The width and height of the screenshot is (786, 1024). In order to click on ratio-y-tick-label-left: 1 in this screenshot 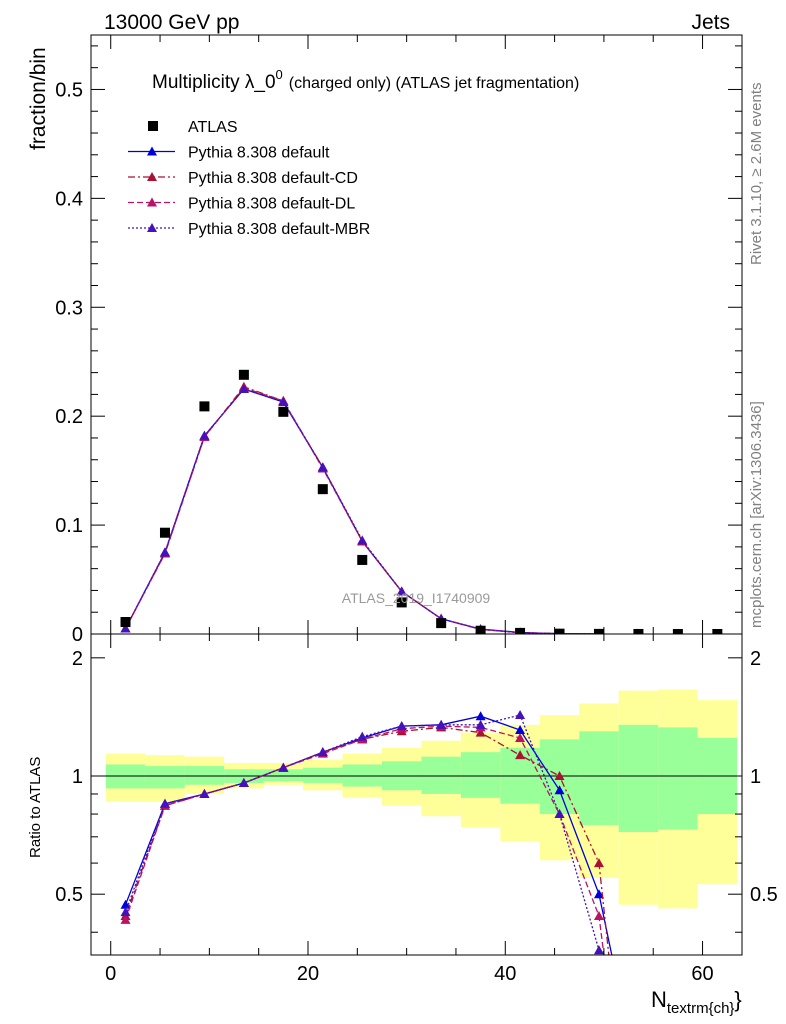, I will do `click(77, 777)`.